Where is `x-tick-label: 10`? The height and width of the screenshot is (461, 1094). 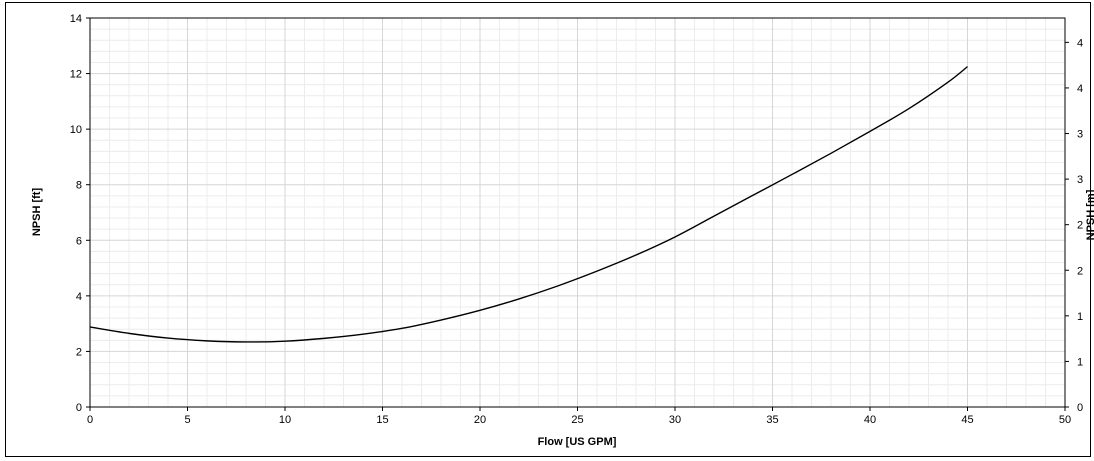 x-tick-label: 10 is located at coordinates (285, 420).